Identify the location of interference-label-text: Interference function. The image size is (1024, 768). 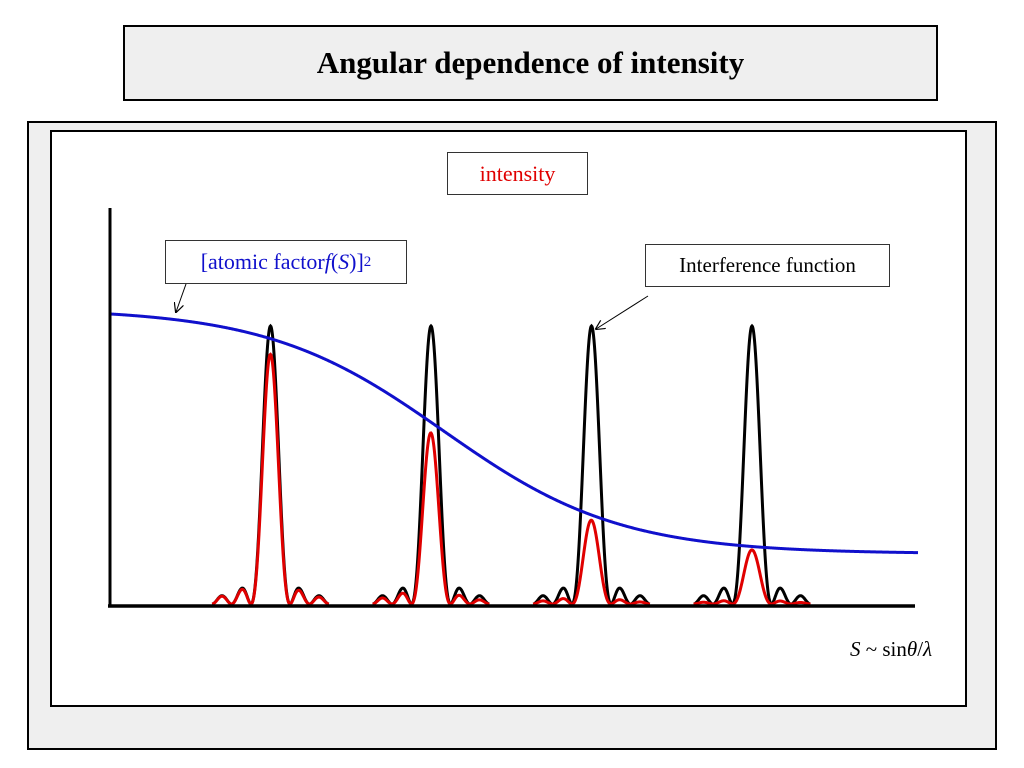
(767, 265).